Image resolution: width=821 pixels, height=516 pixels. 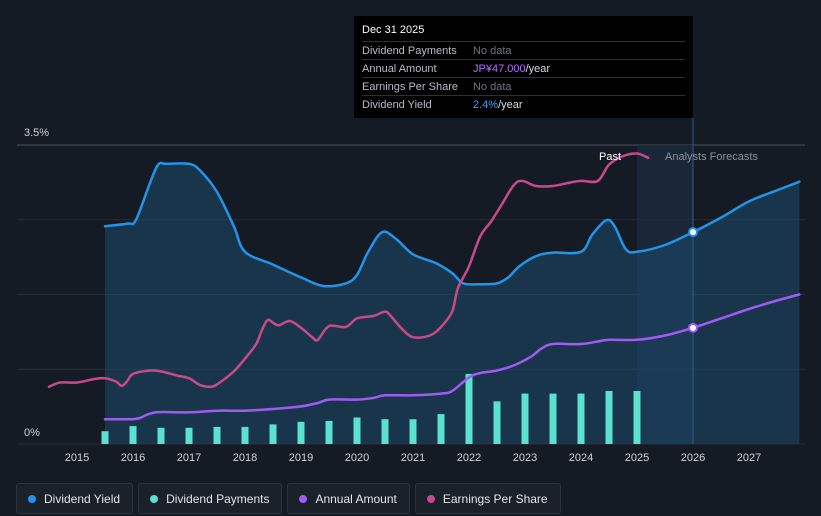 I want to click on x-tick-label: 2026, so click(x=693, y=458).